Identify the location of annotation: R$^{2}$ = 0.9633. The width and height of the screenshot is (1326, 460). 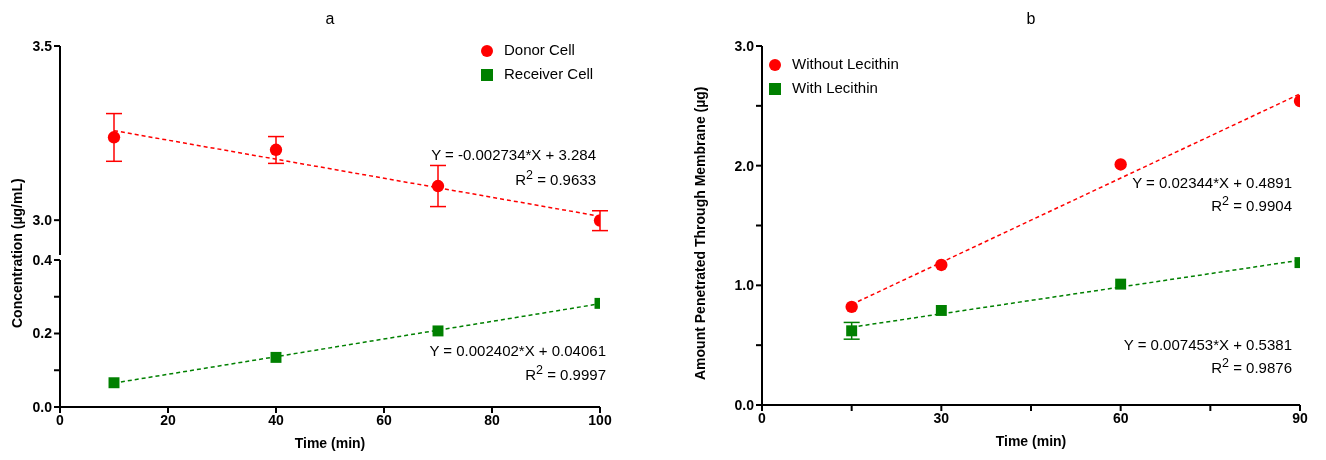
(555, 178).